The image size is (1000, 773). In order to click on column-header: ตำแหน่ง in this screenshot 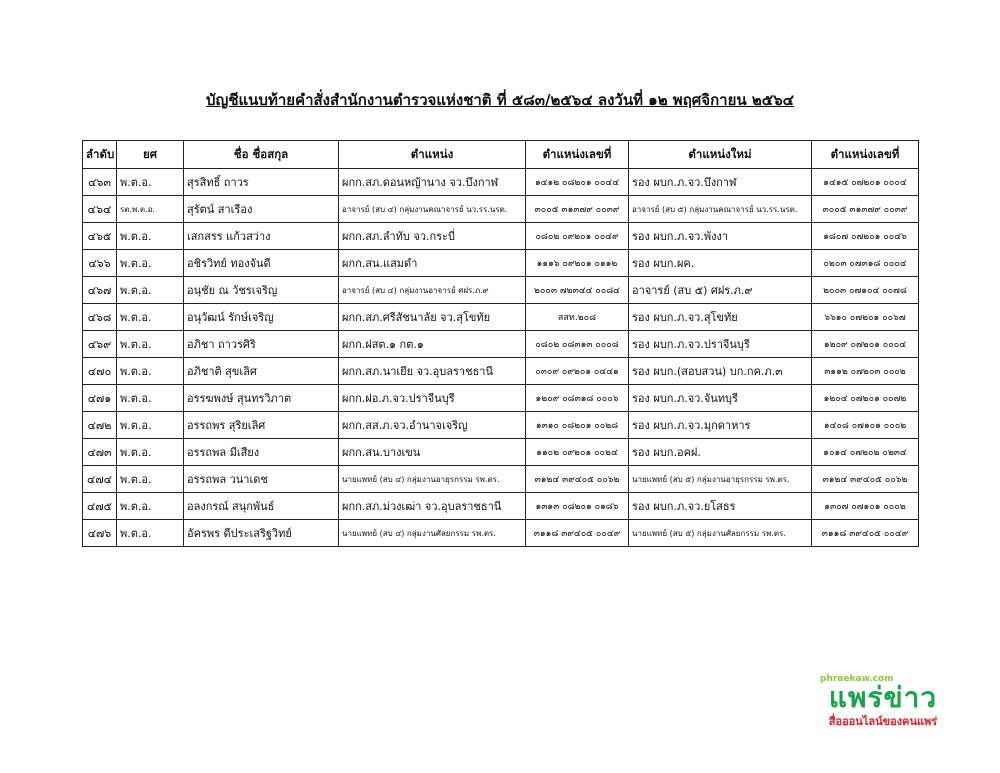, I will do `click(432, 154)`.